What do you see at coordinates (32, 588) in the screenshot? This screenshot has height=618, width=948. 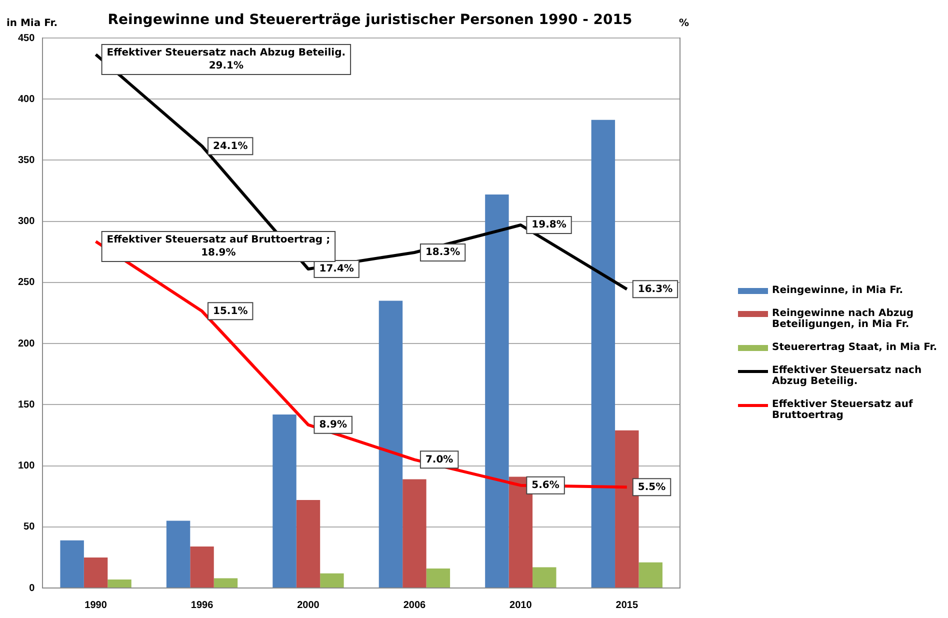 I see `y-tick-label: 0` at bounding box center [32, 588].